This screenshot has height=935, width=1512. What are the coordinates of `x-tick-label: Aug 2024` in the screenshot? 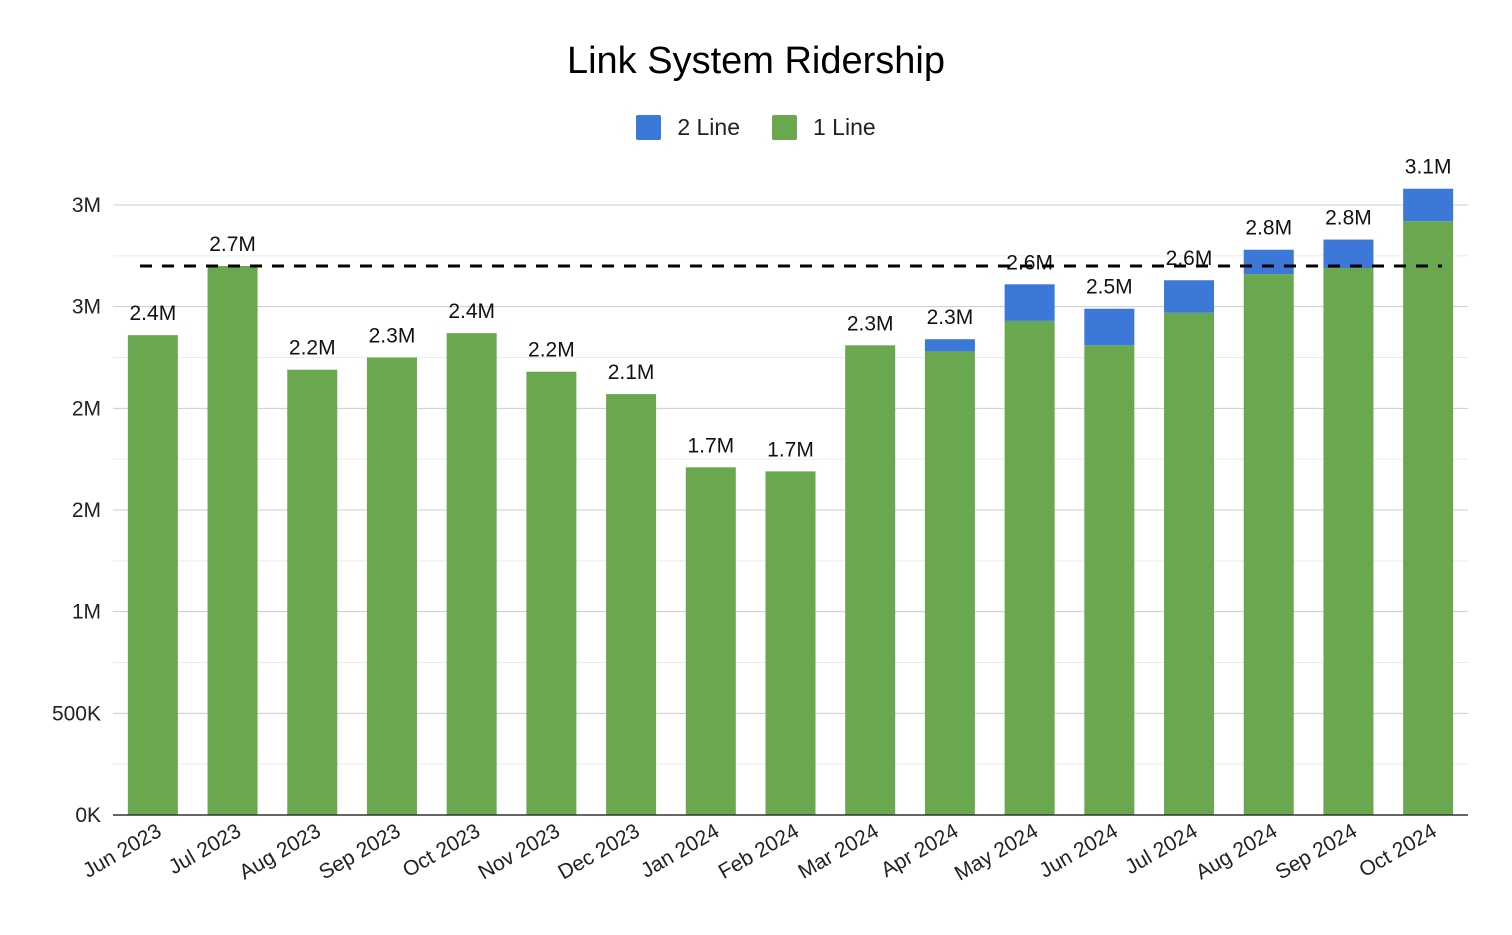 It's located at (1237, 851).